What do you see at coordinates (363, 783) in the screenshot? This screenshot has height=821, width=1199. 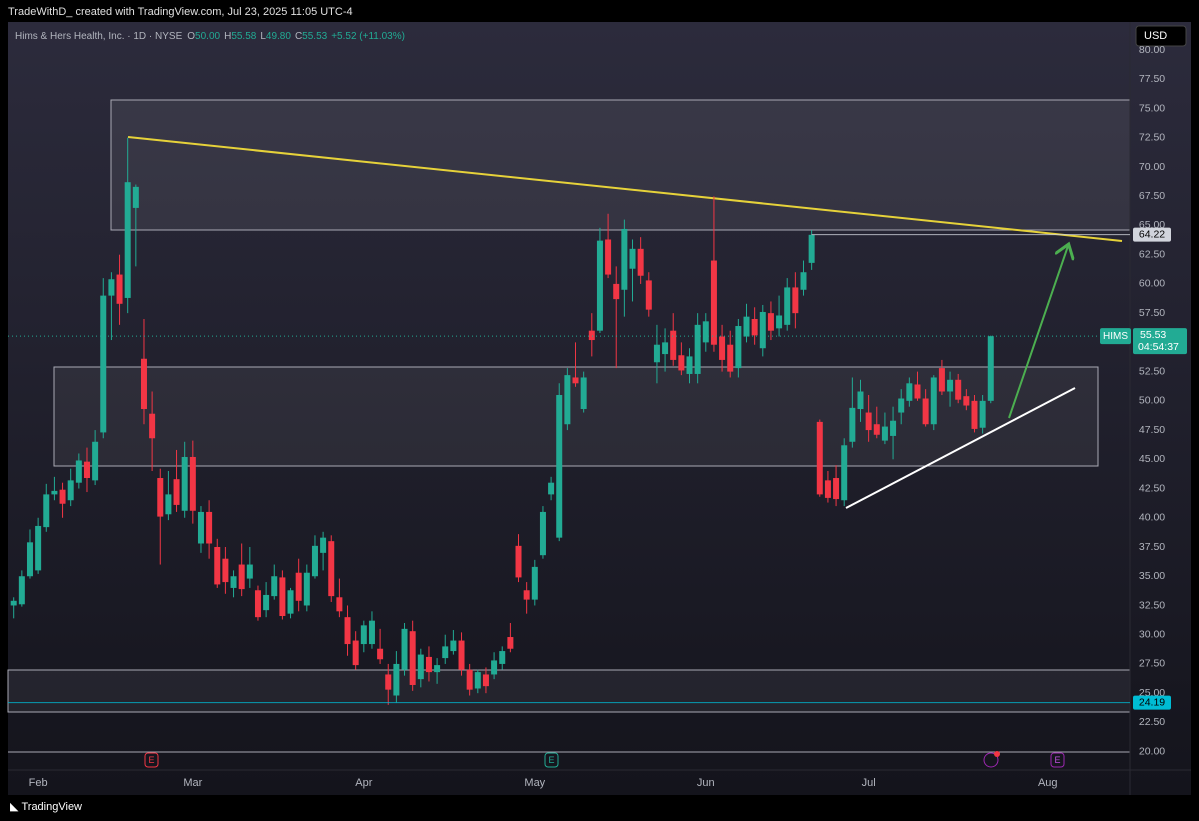 I see `x-tick-label: Apr` at bounding box center [363, 783].